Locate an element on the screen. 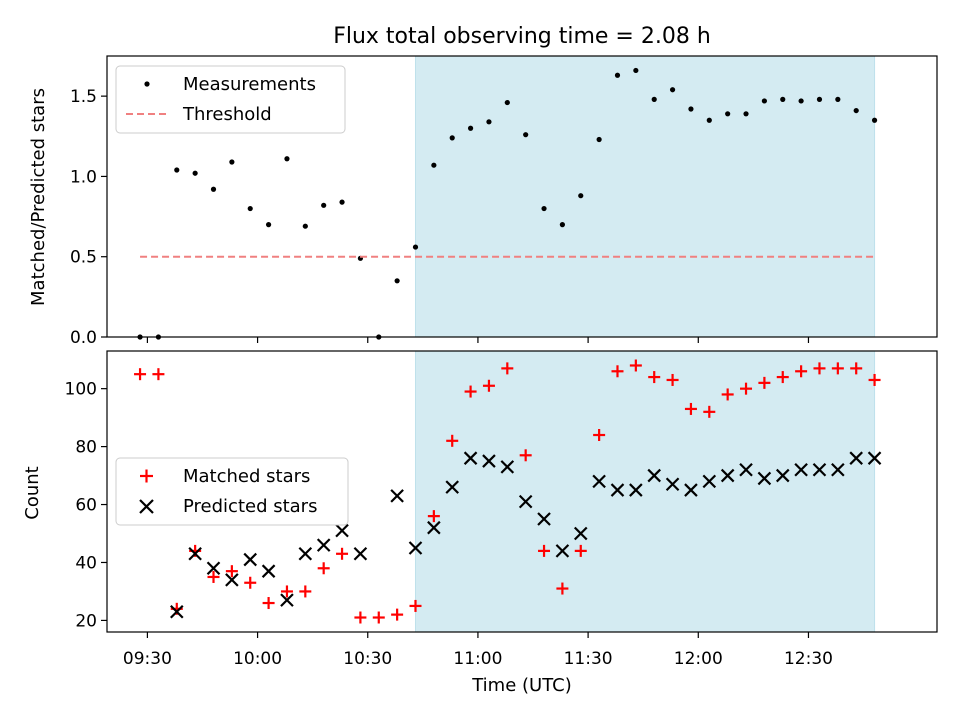 Image resolution: width=960 pixels, height=724 pixels. legend-threshold-label: Threshold is located at coordinates (227, 114).